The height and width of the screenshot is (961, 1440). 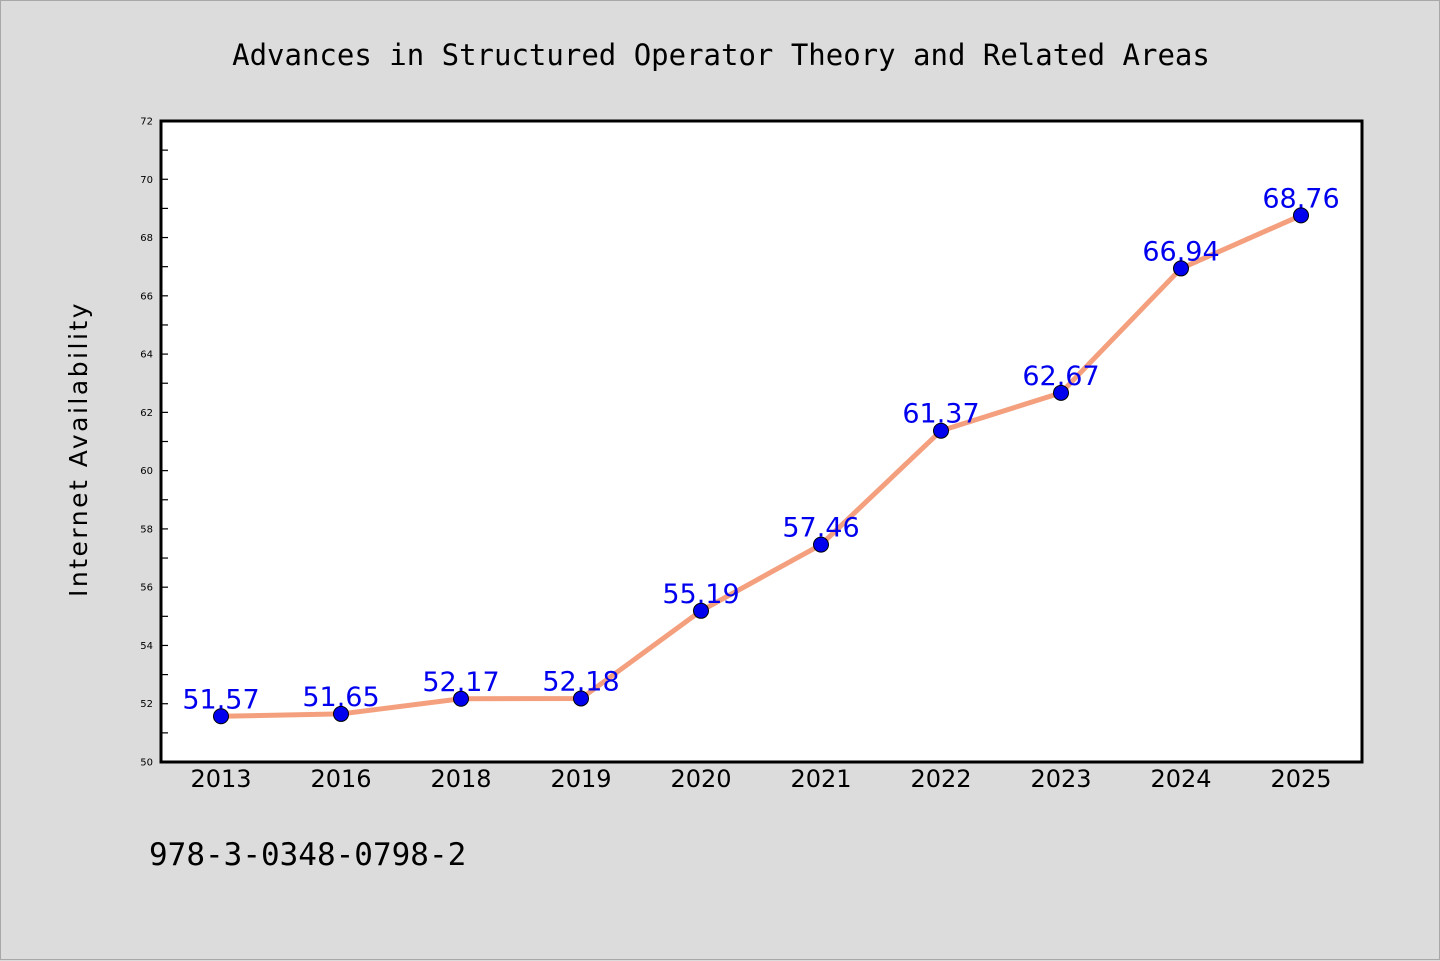 I want to click on y-axis: 50 52 54 56 58 60 62 64 66 68 70 72, so click(x=154, y=443).